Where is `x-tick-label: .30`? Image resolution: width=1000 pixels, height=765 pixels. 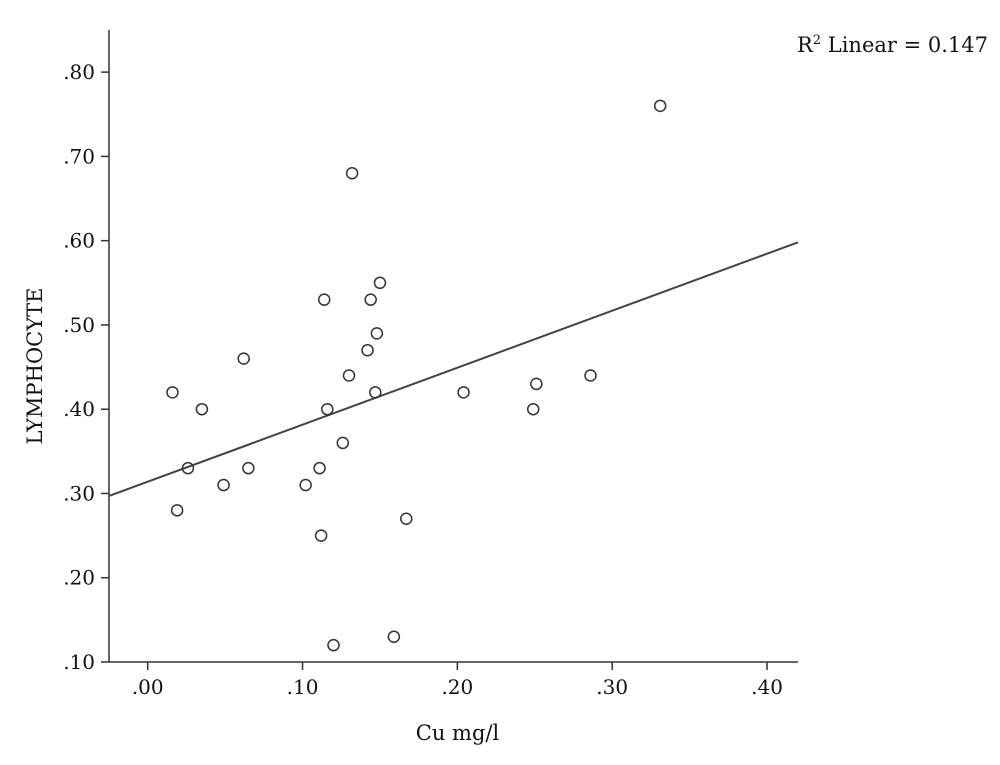 x-tick-label: .30 is located at coordinates (612, 687).